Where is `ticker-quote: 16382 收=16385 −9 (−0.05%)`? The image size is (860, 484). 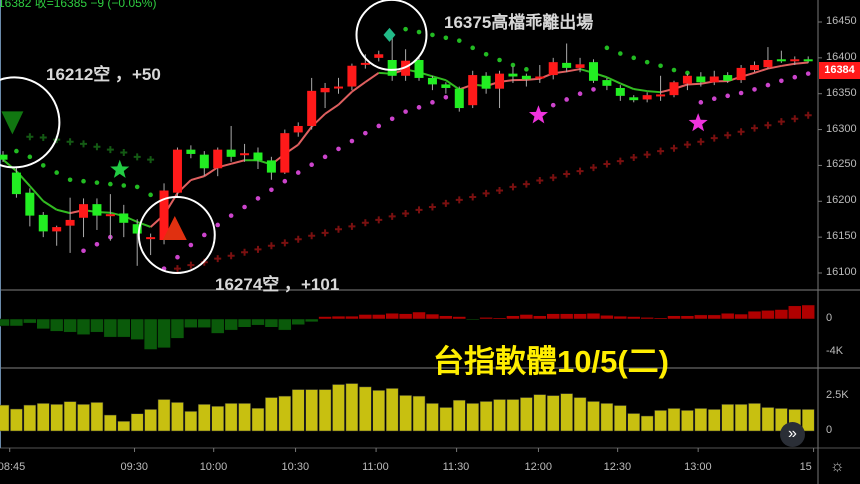 ticker-quote: 16382 收=16385 −9 (−0.05%) is located at coordinates (78, 5).